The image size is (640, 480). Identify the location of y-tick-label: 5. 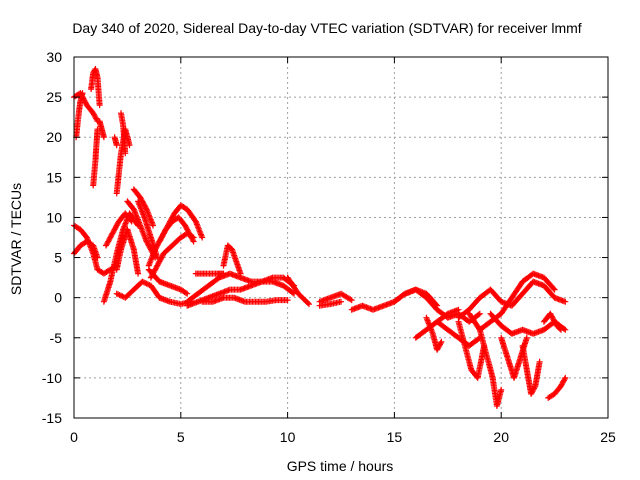
(58, 258).